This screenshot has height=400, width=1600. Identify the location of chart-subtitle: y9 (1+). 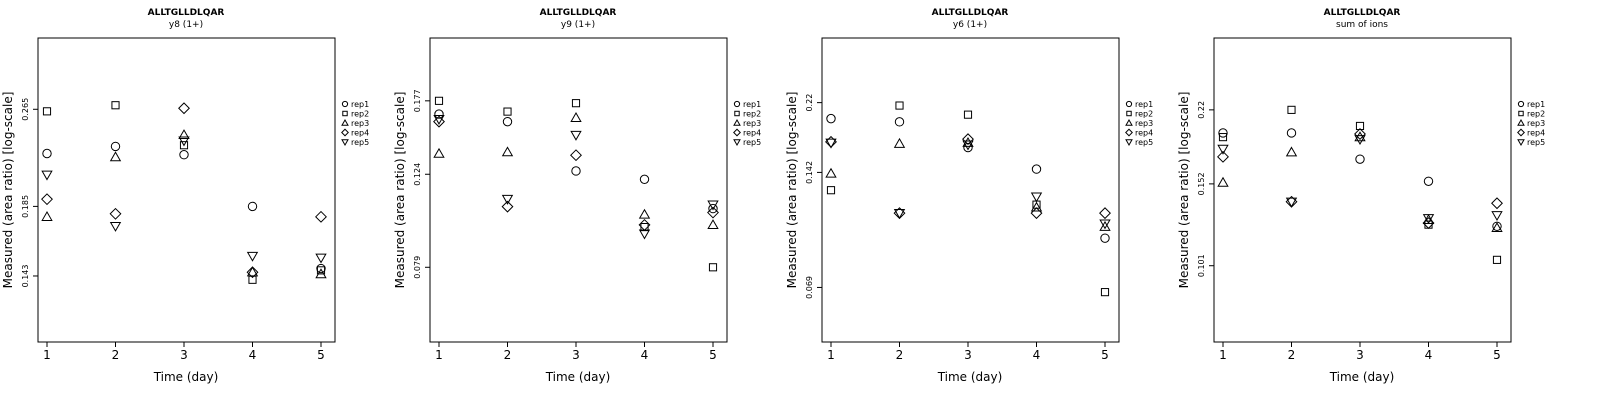
(578, 25).